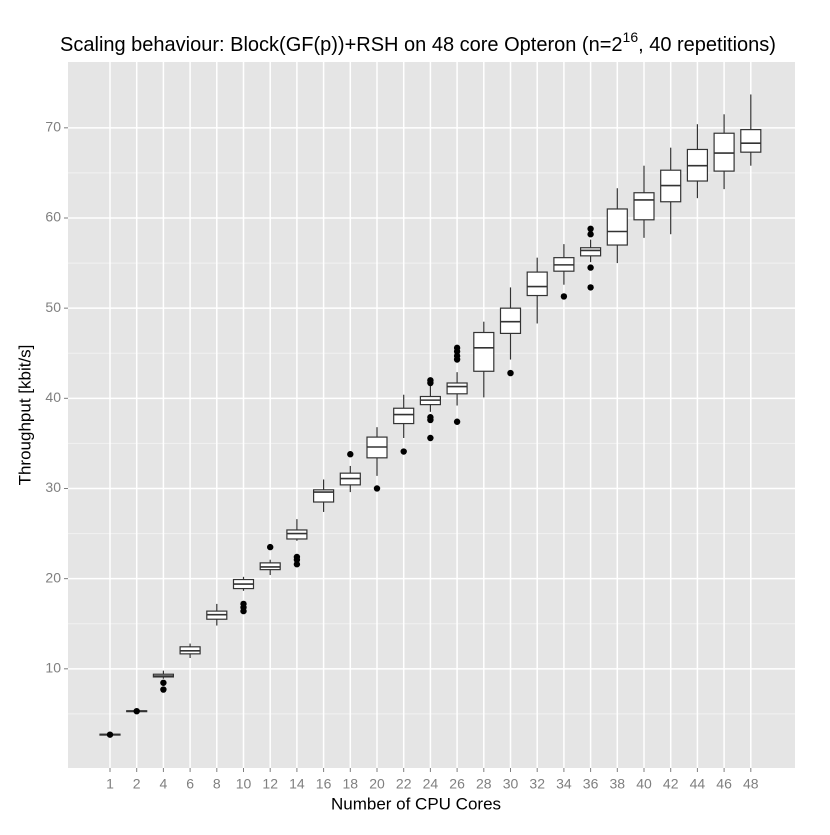 Image resolution: width=830 pixels, height=835 pixels. What do you see at coordinates (270, 784) in the screenshot?
I see `x-tick-label: 12` at bounding box center [270, 784].